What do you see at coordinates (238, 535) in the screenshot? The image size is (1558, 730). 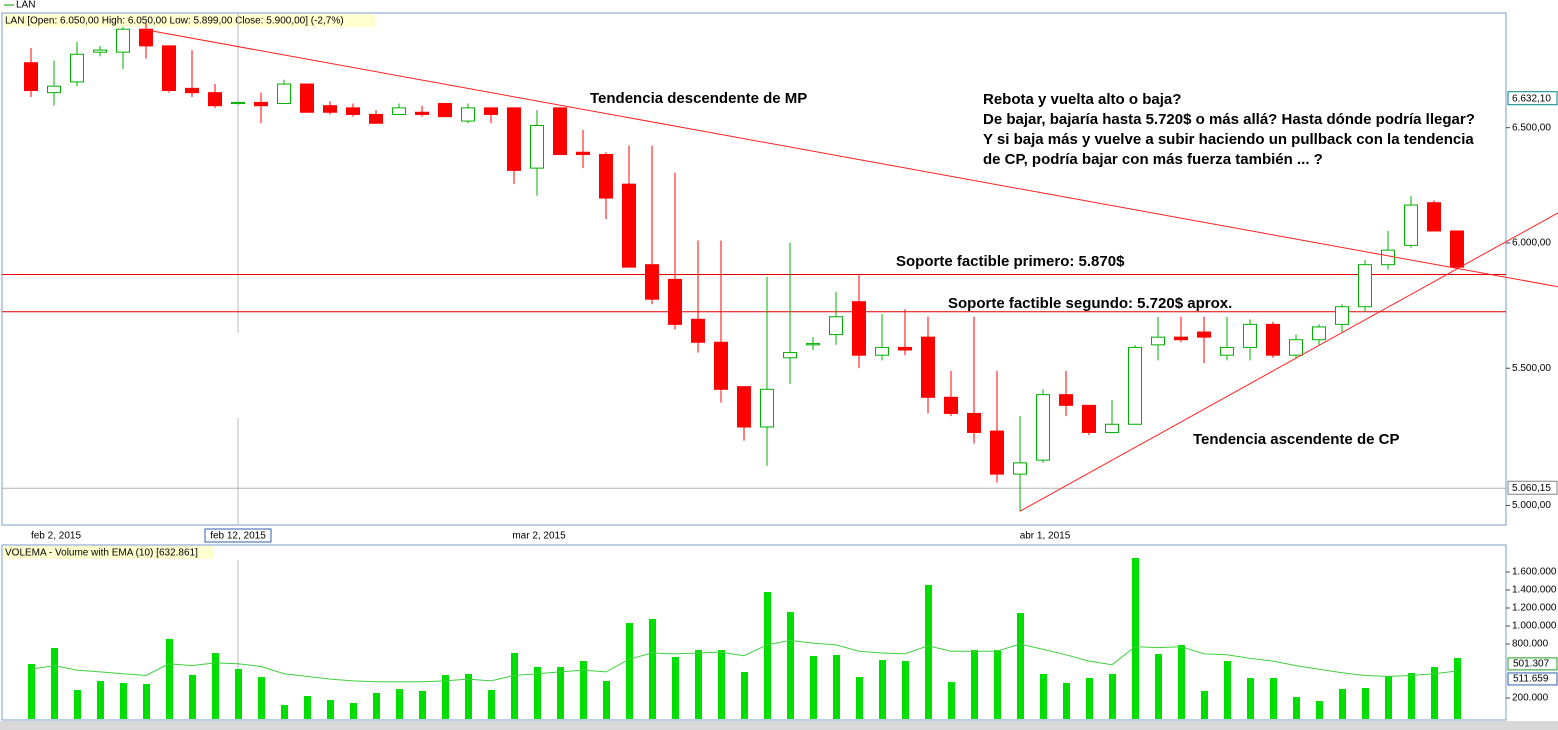 I see `date-highlight` at bounding box center [238, 535].